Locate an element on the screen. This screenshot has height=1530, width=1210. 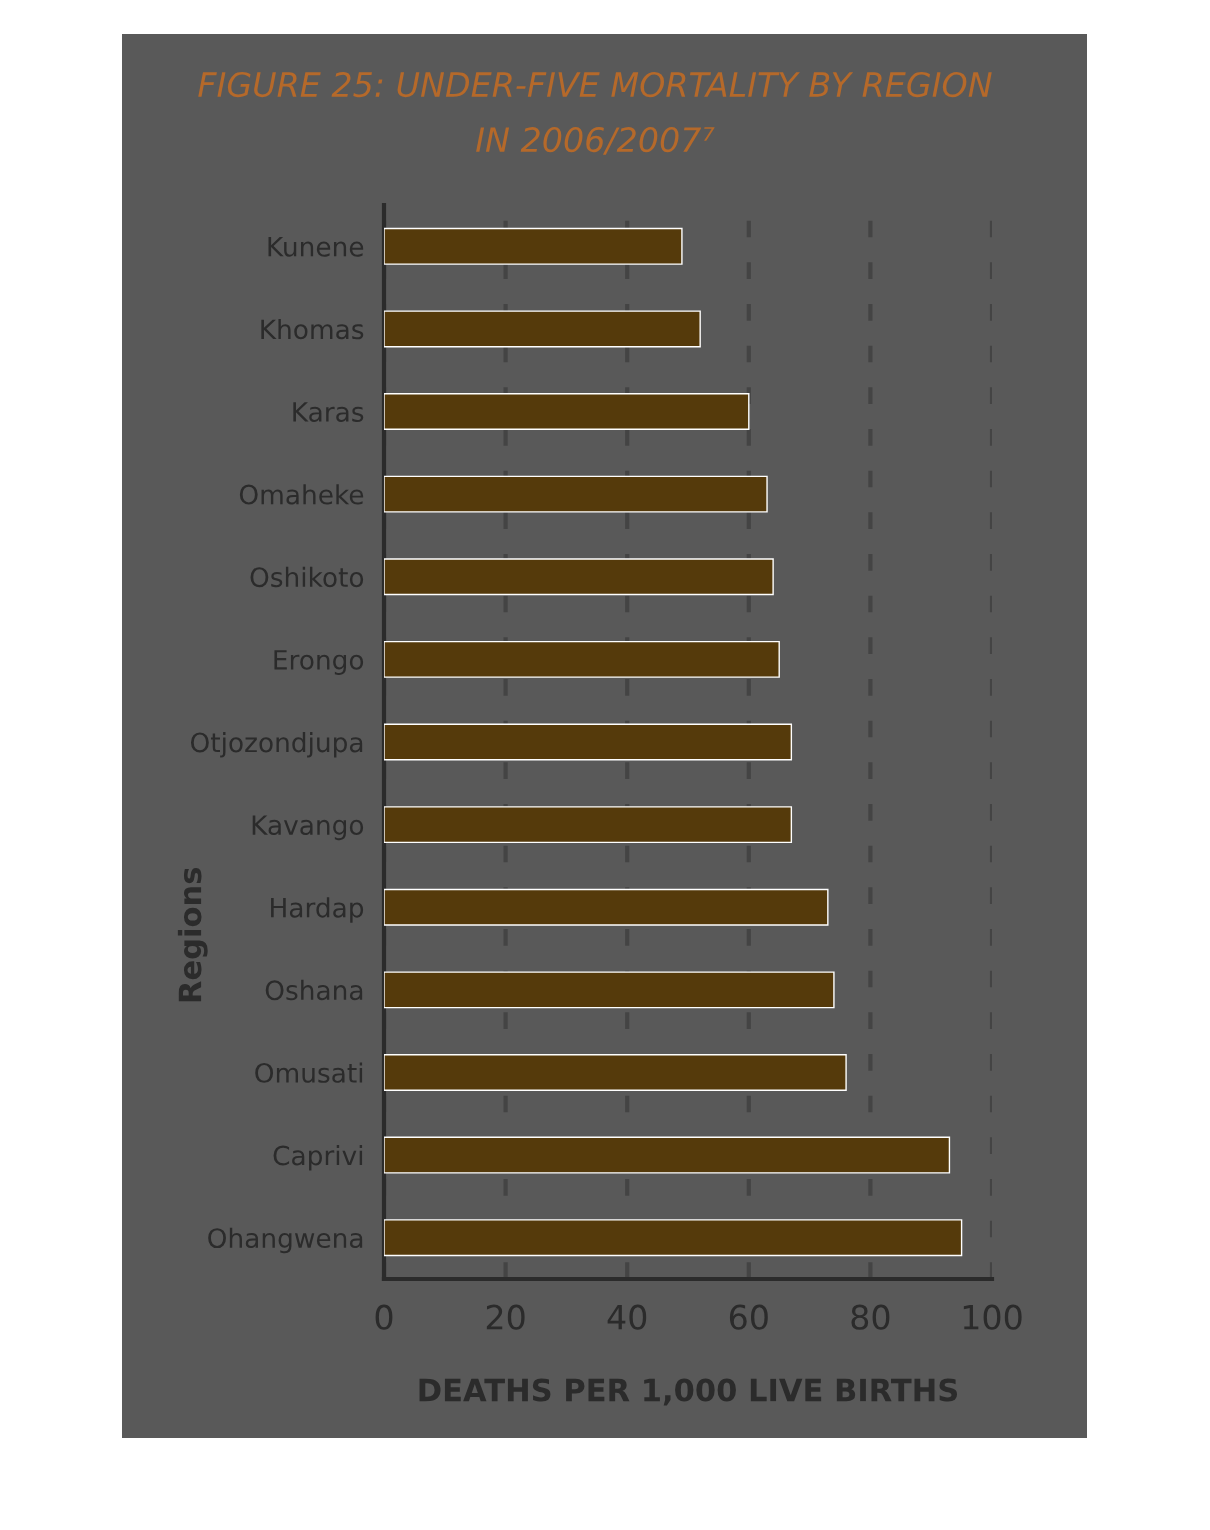
chart-title: FIGURE 25: UNDER-FIVE MORTALITY BY REGION IN 2006/2007⁷ is located at coordinates (595, 113).